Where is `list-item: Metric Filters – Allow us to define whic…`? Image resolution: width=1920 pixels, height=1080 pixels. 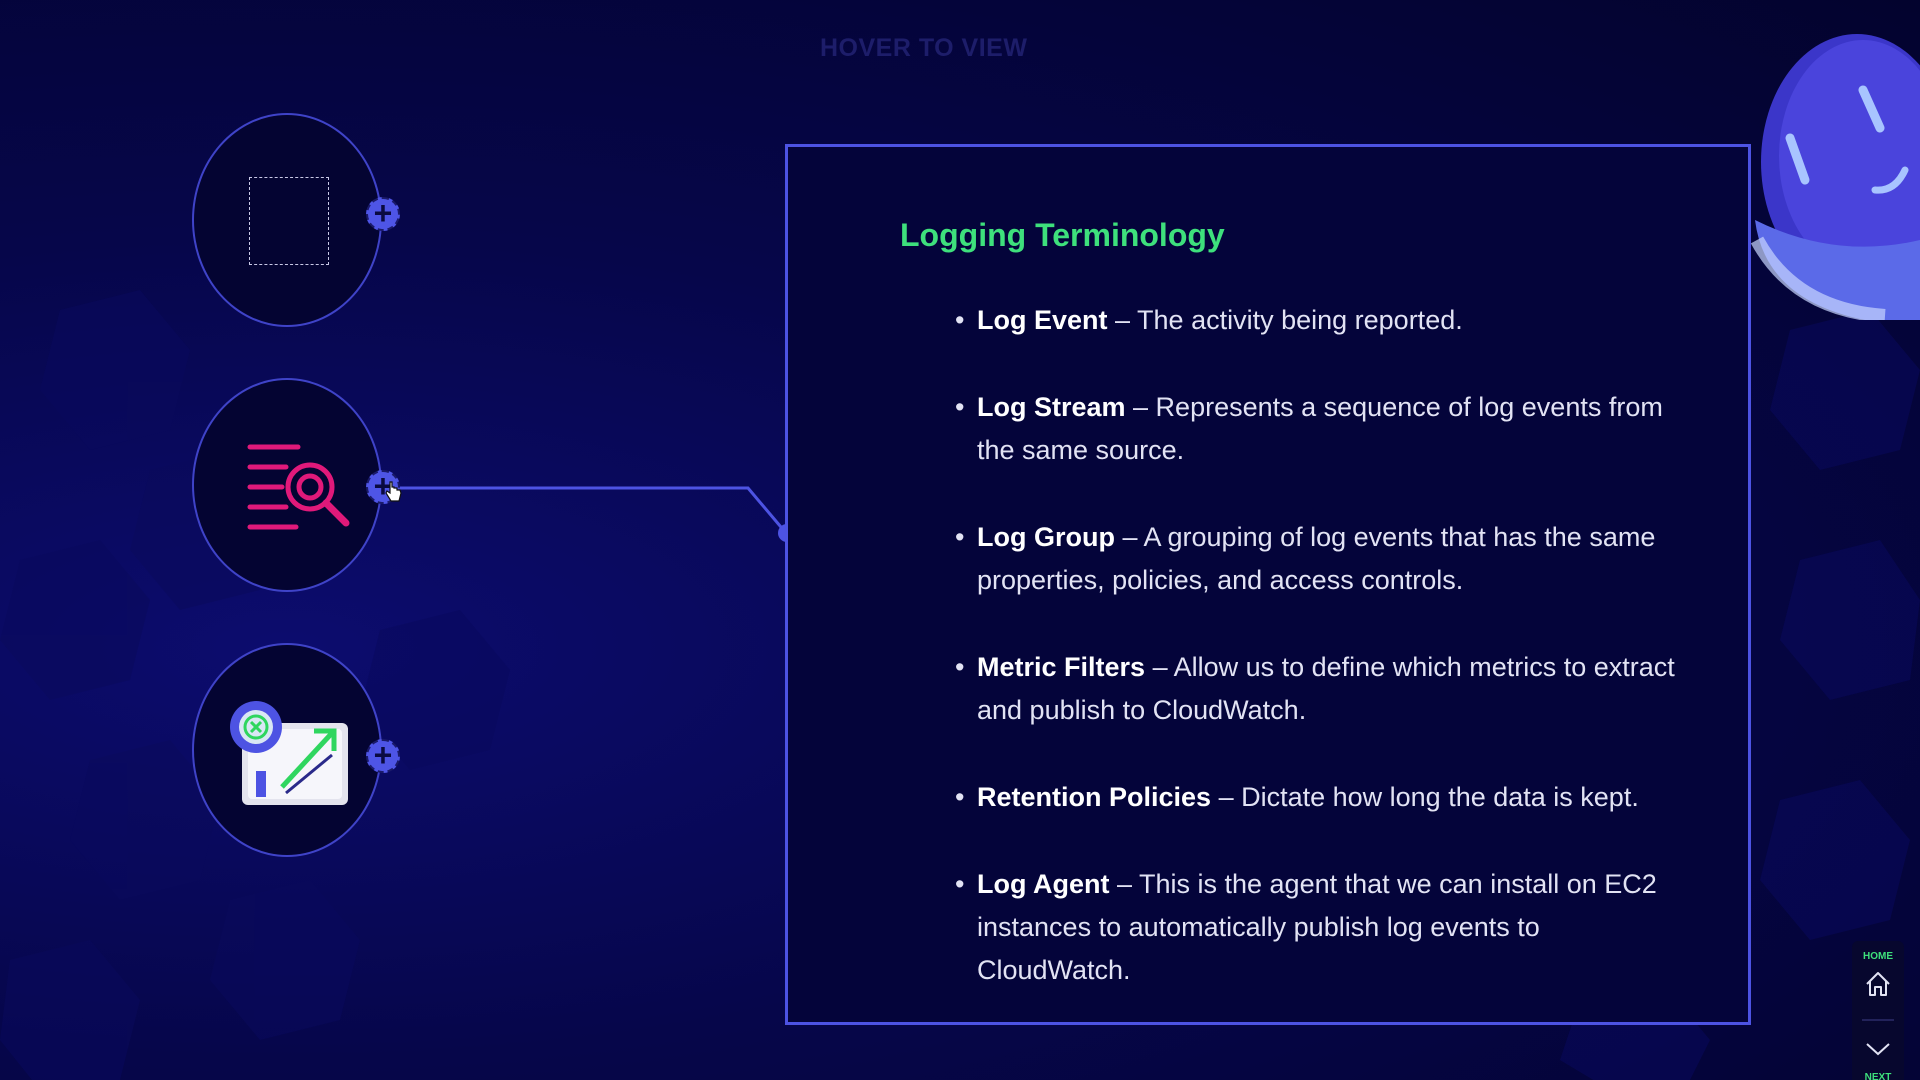
list-item: Metric Filters – Allow us to define whic… is located at coordinates (1325, 689).